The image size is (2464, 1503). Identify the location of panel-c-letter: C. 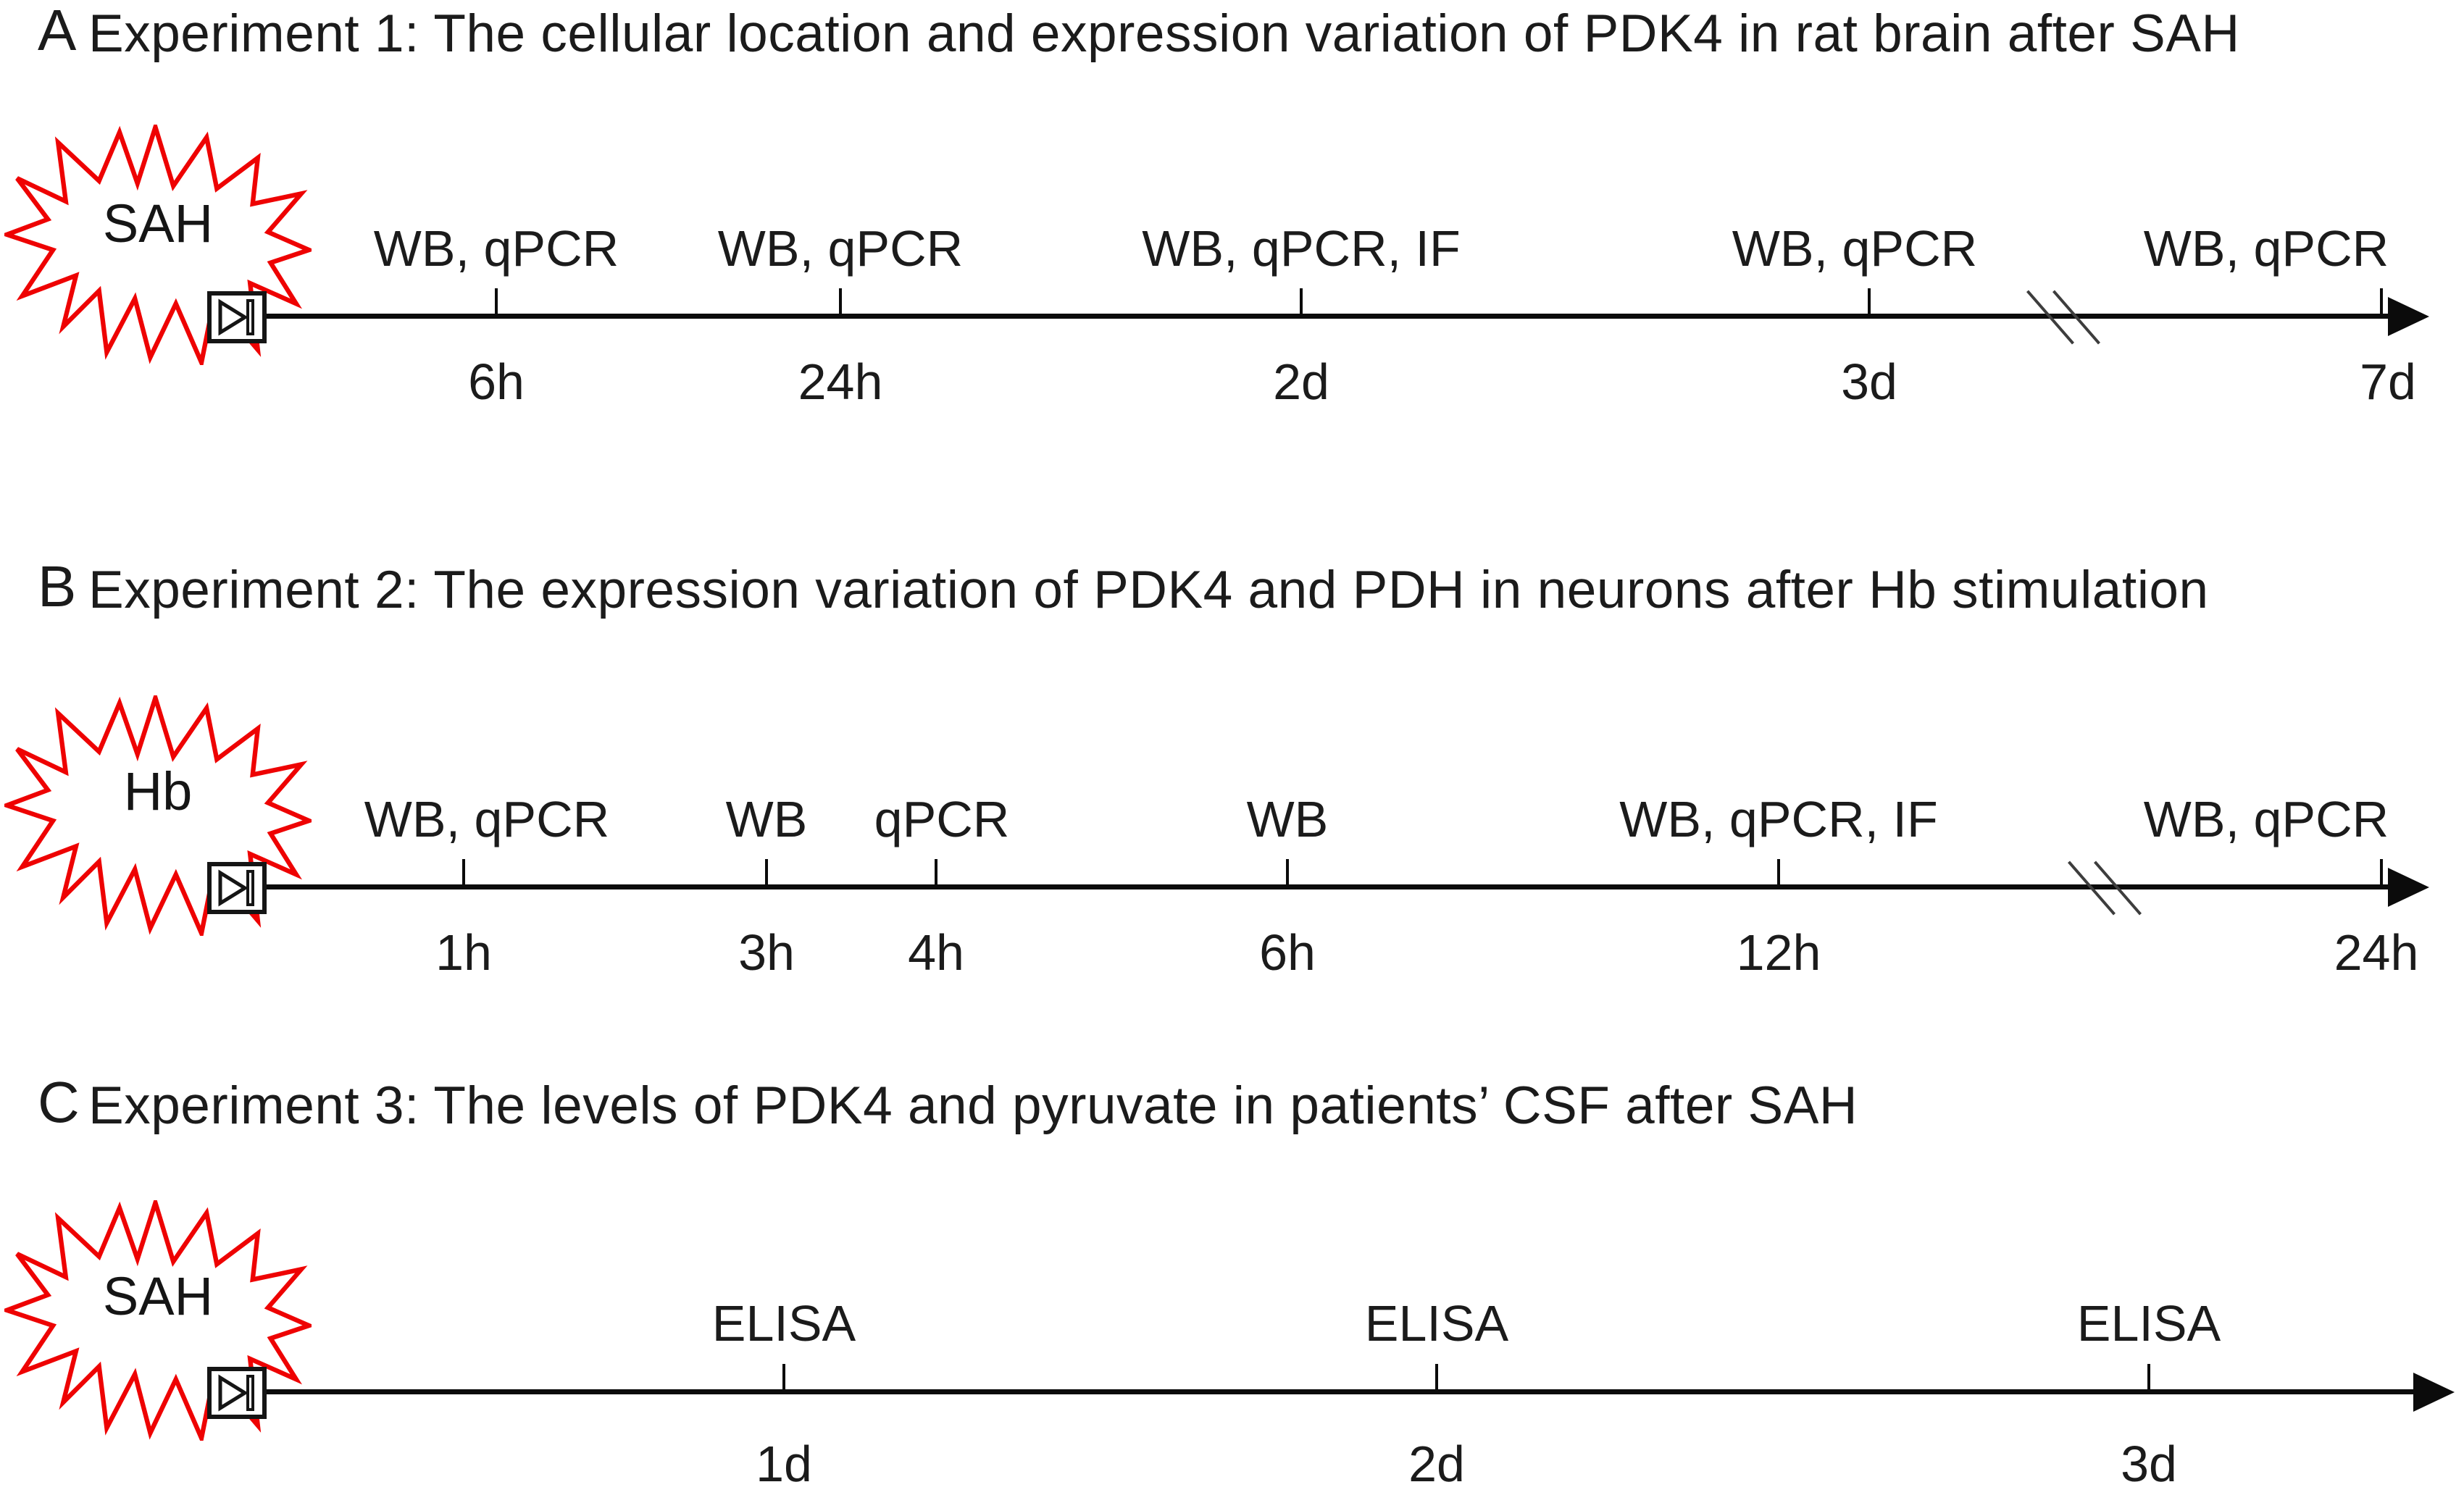
(59, 1102).